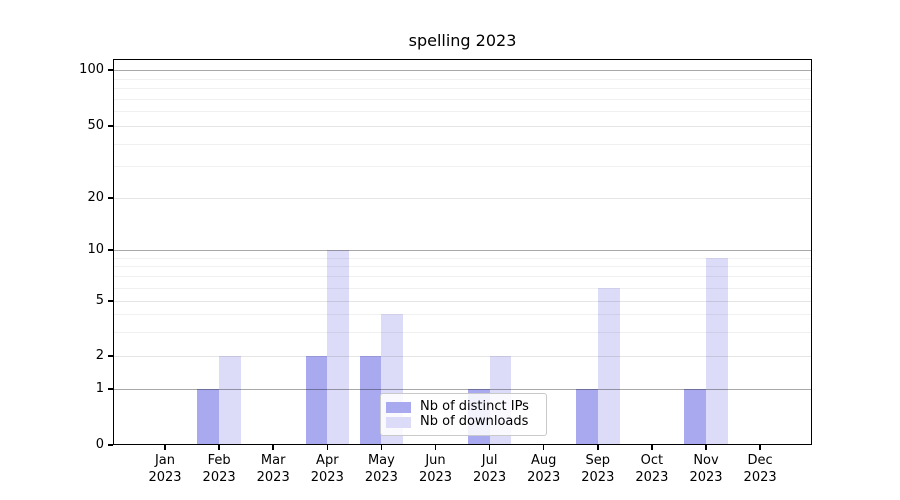  What do you see at coordinates (652, 460) in the screenshot?
I see `x-tick-label-line: Oct` at bounding box center [652, 460].